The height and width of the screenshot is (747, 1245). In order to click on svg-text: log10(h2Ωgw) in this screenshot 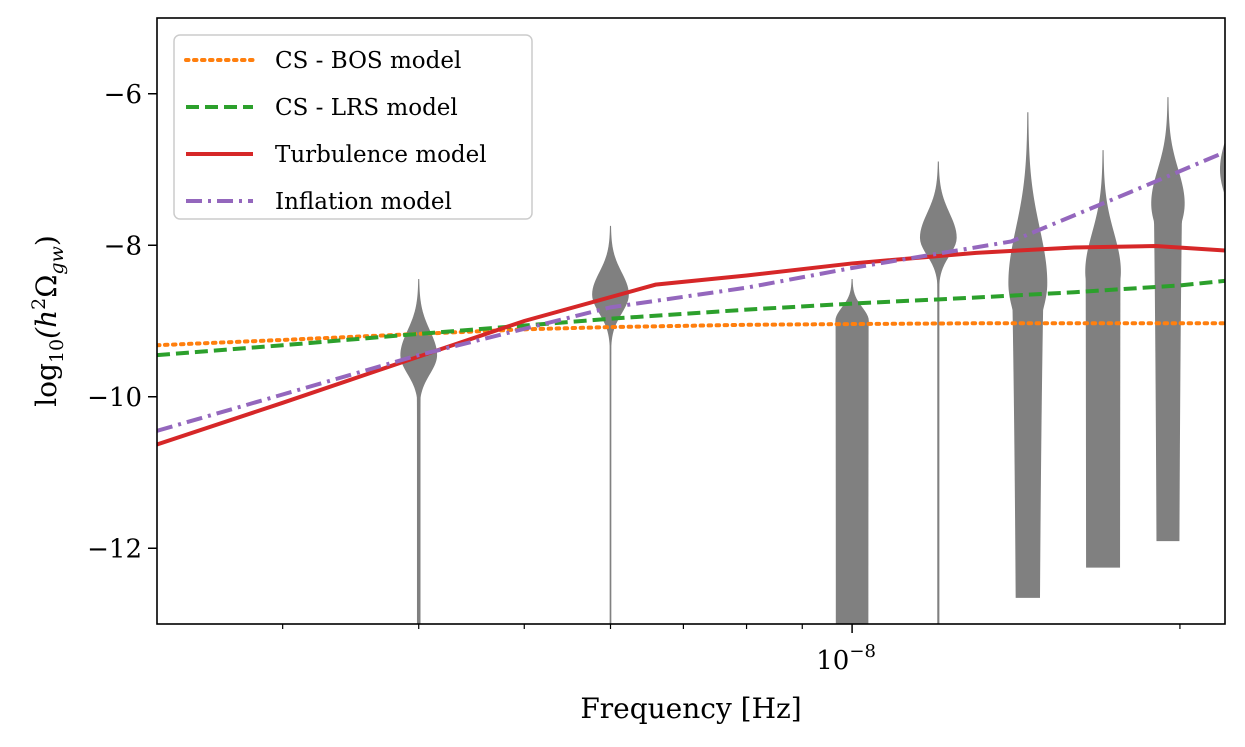, I will do `click(48, 321)`.